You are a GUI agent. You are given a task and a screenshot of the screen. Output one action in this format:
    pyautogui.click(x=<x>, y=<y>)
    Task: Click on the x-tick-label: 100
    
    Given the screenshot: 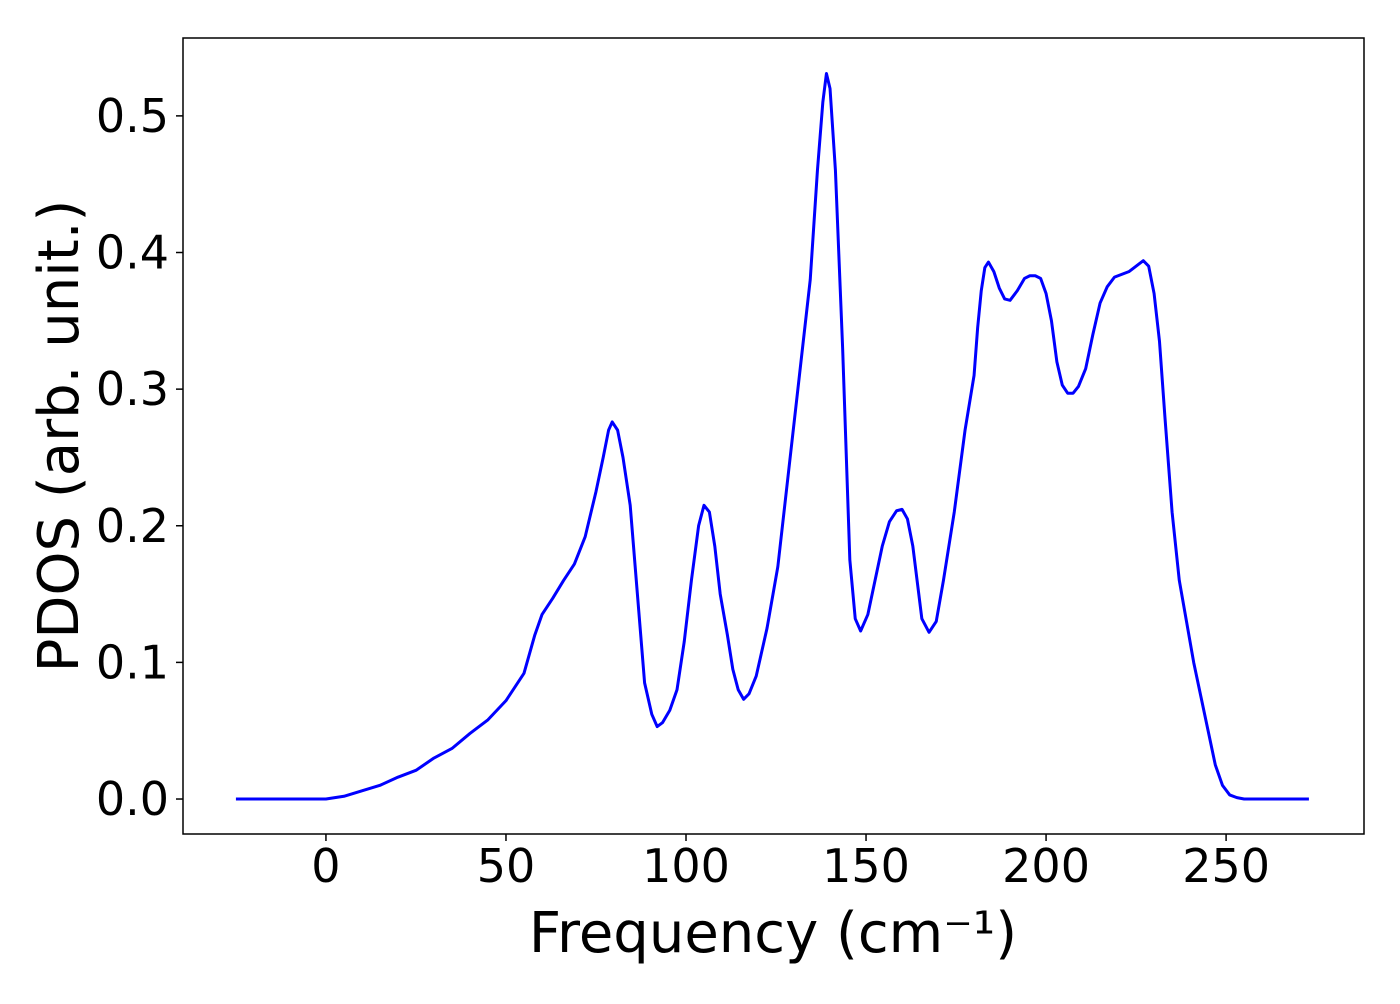 What is the action you would take?
    pyautogui.click(x=686, y=866)
    